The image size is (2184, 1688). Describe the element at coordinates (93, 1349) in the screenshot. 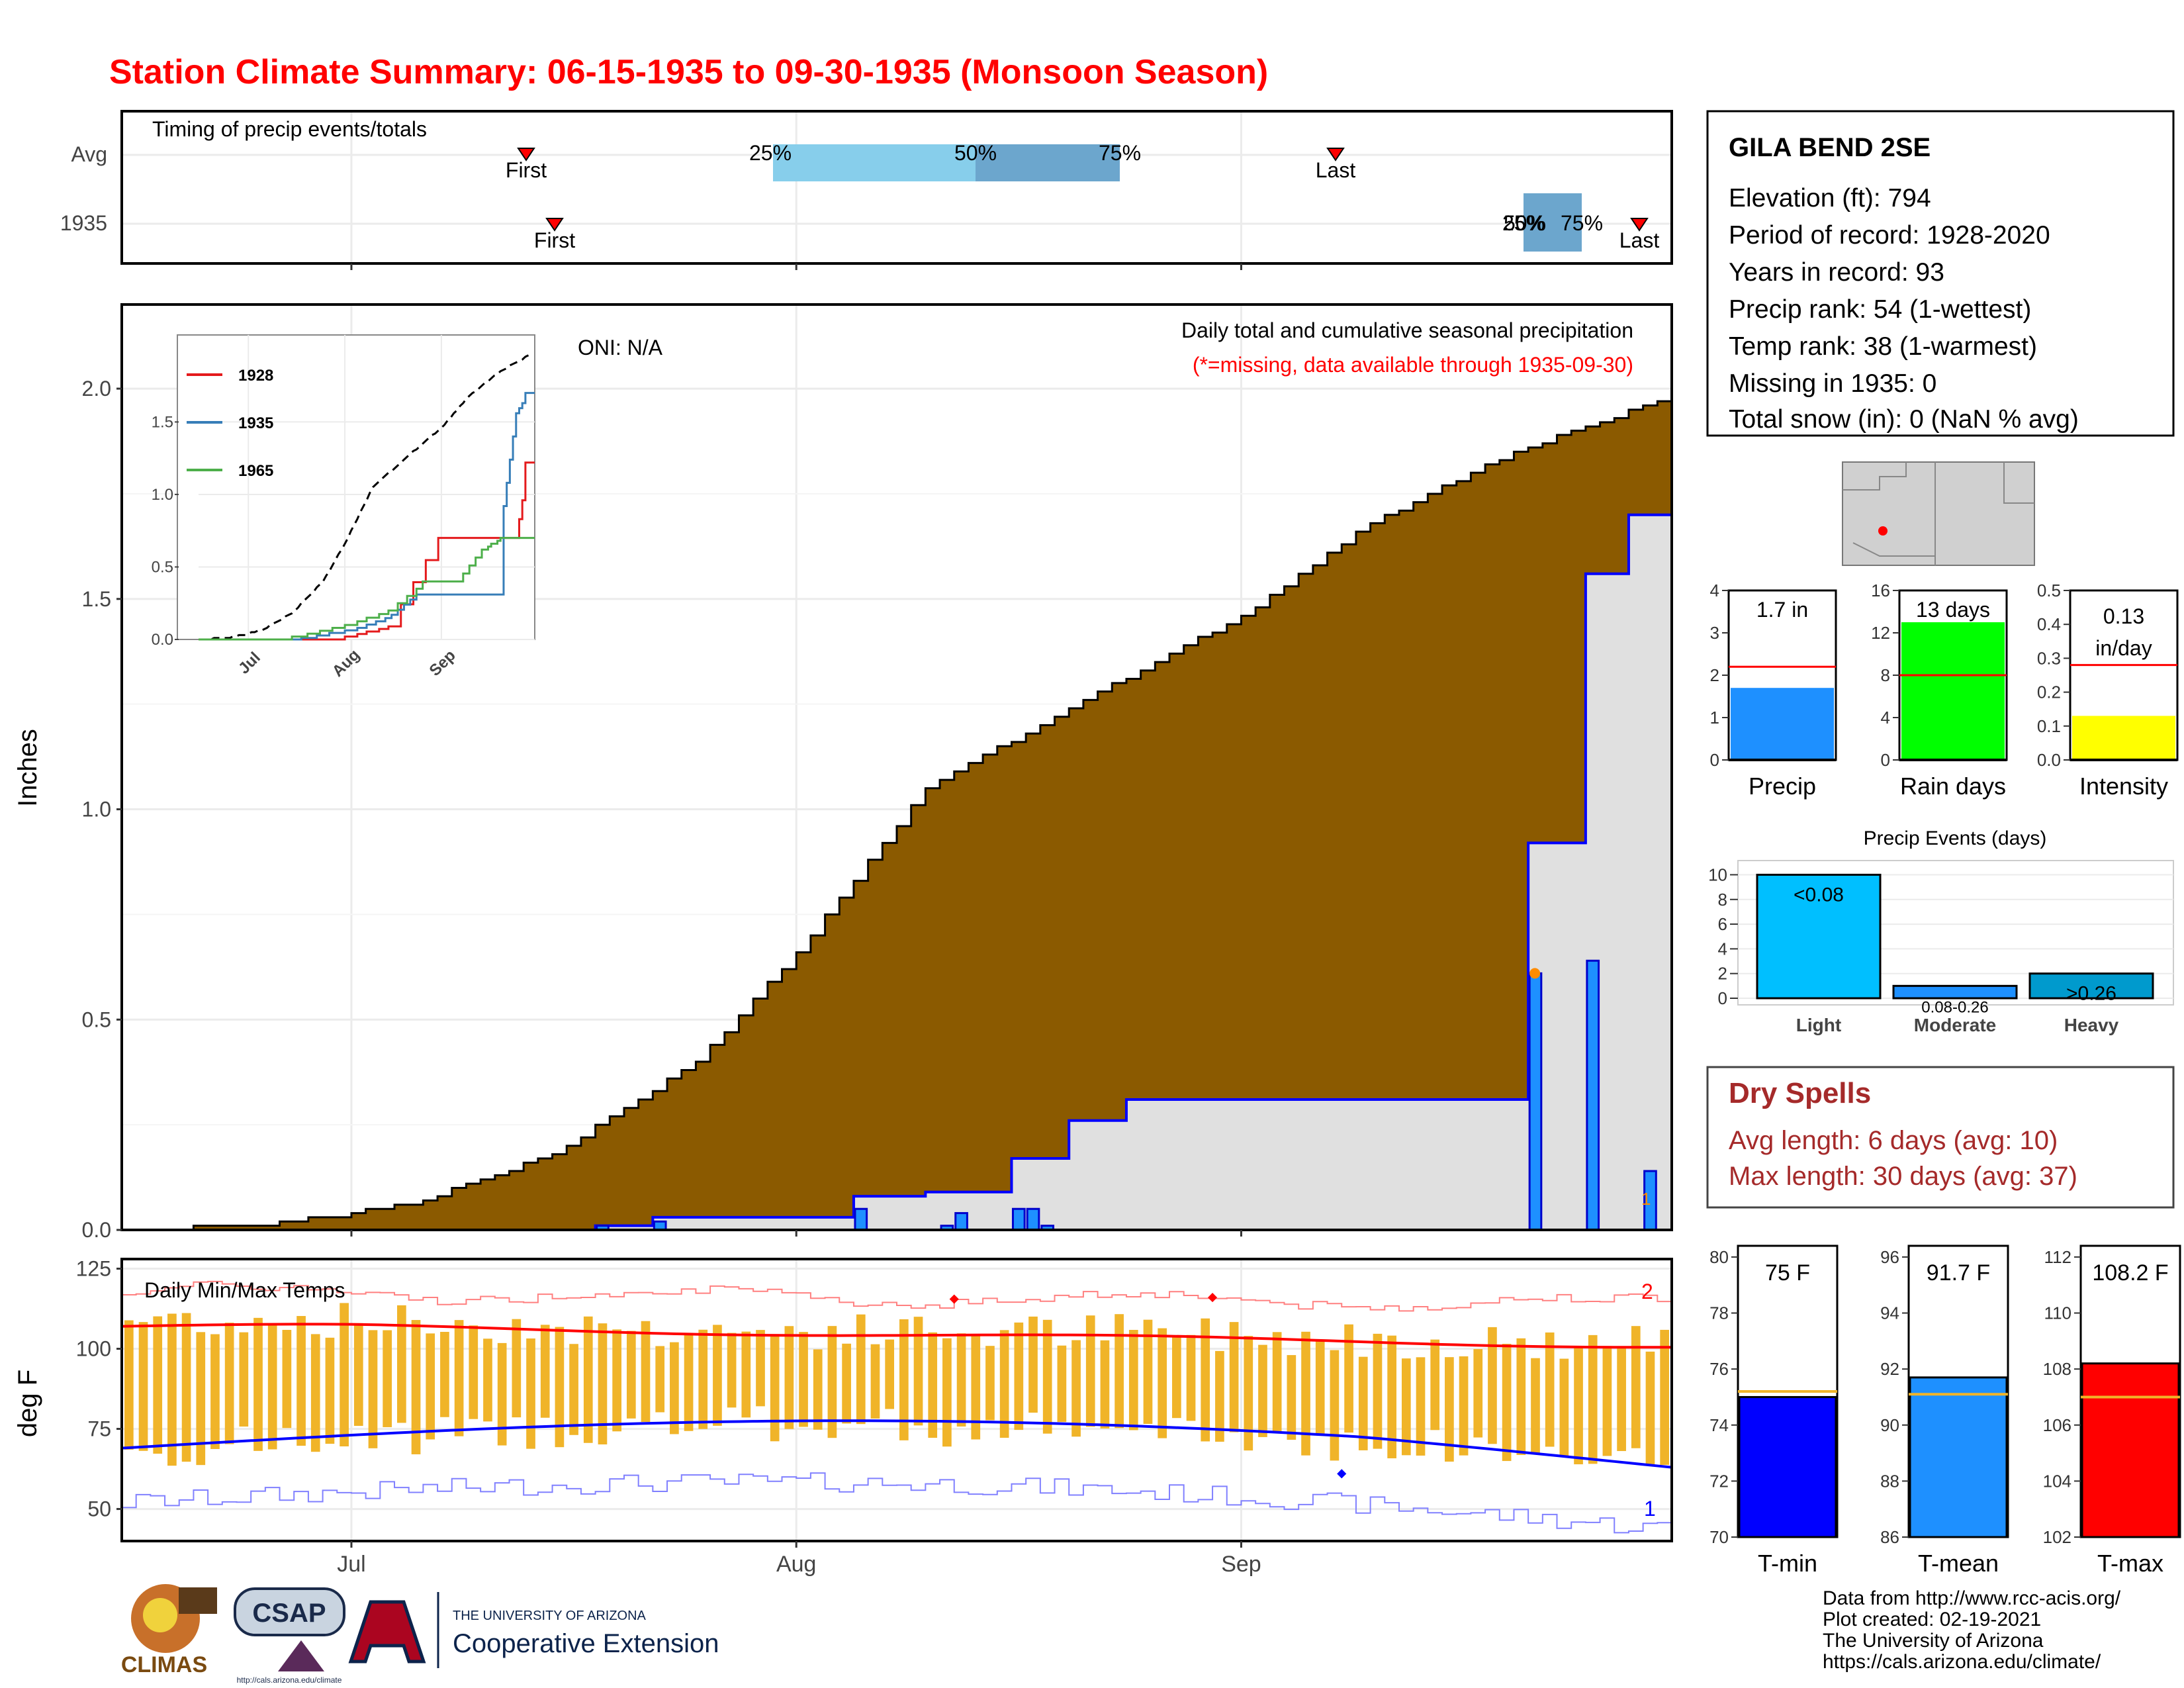

I see `temp-ytick-label: 100` at that location.